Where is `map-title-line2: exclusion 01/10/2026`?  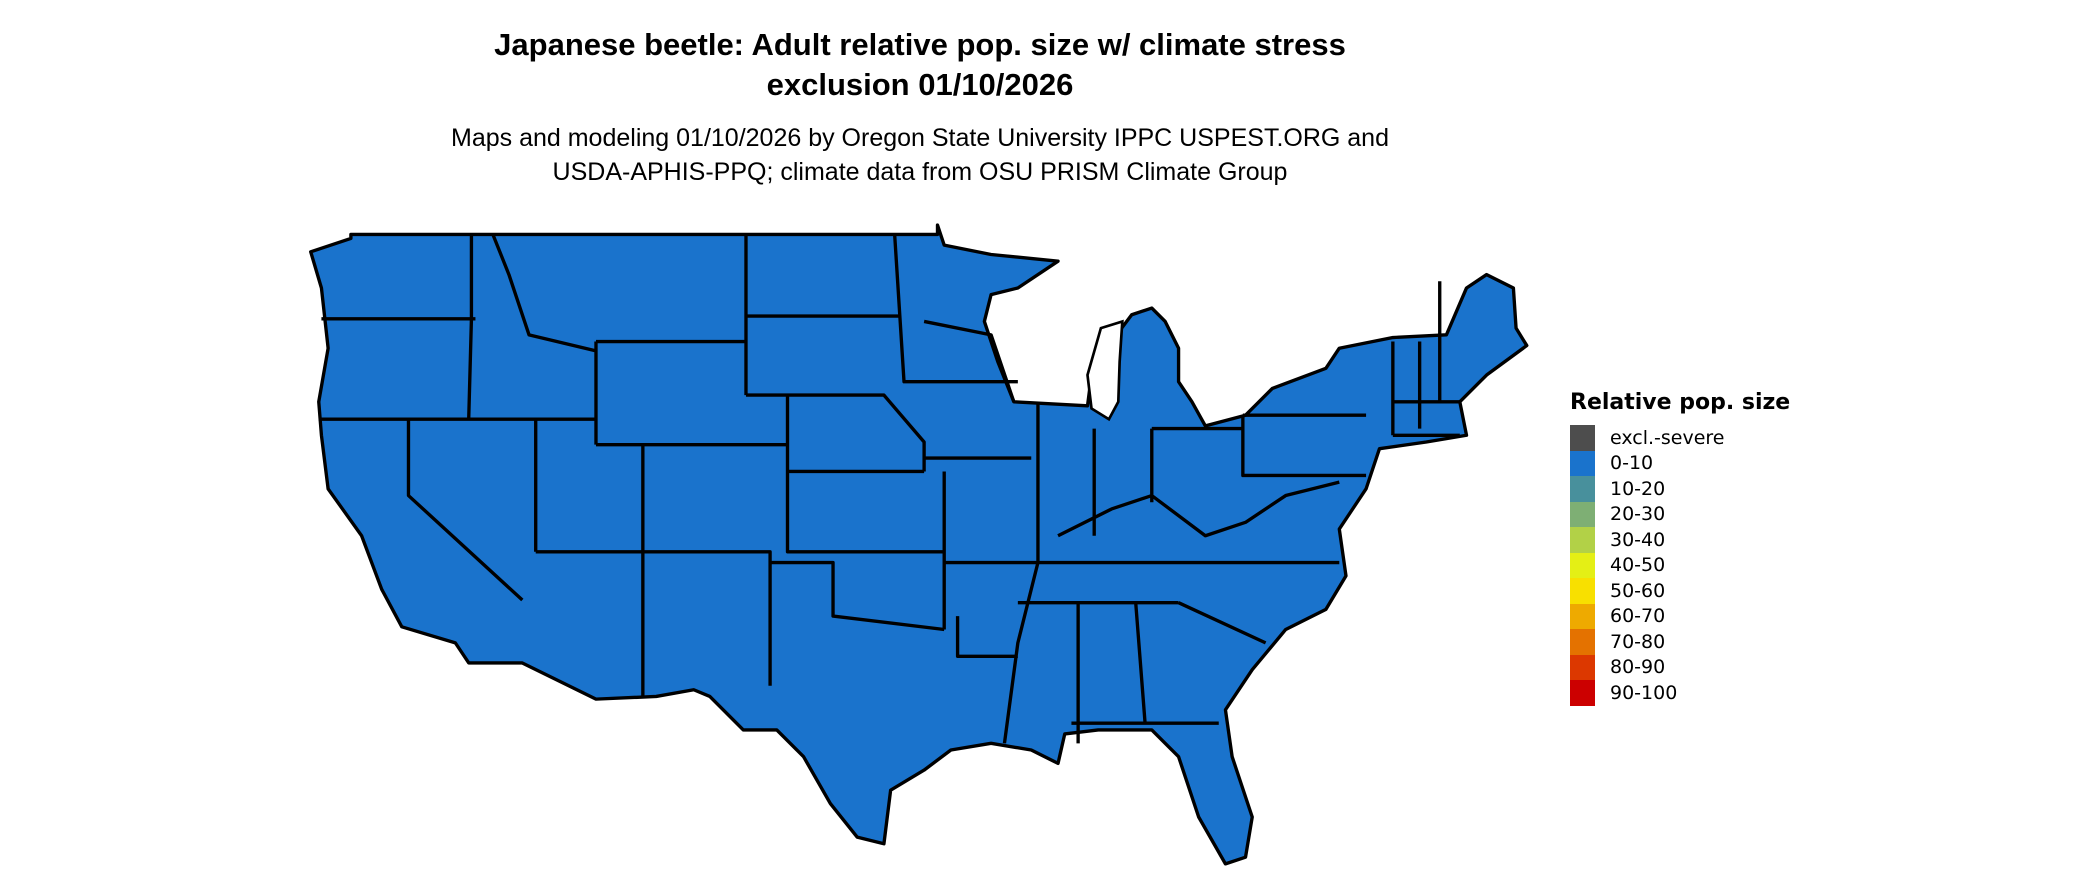 map-title-line2: exclusion 01/10/2026 is located at coordinates (920, 84).